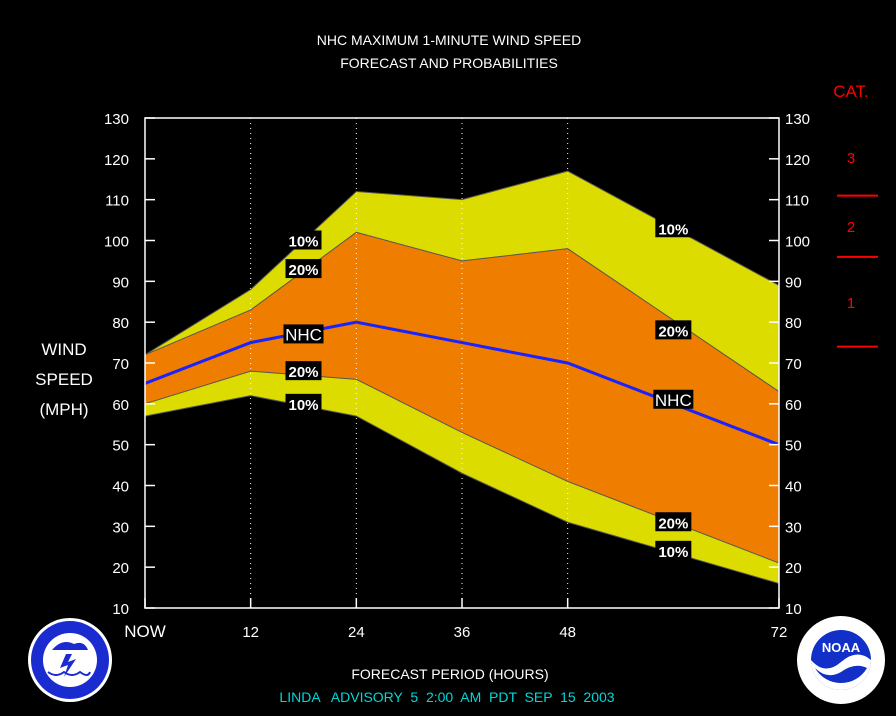 This screenshot has height=716, width=896. Describe the element at coordinates (793, 282) in the screenshot. I see `y-tick-label-right: 90` at that location.